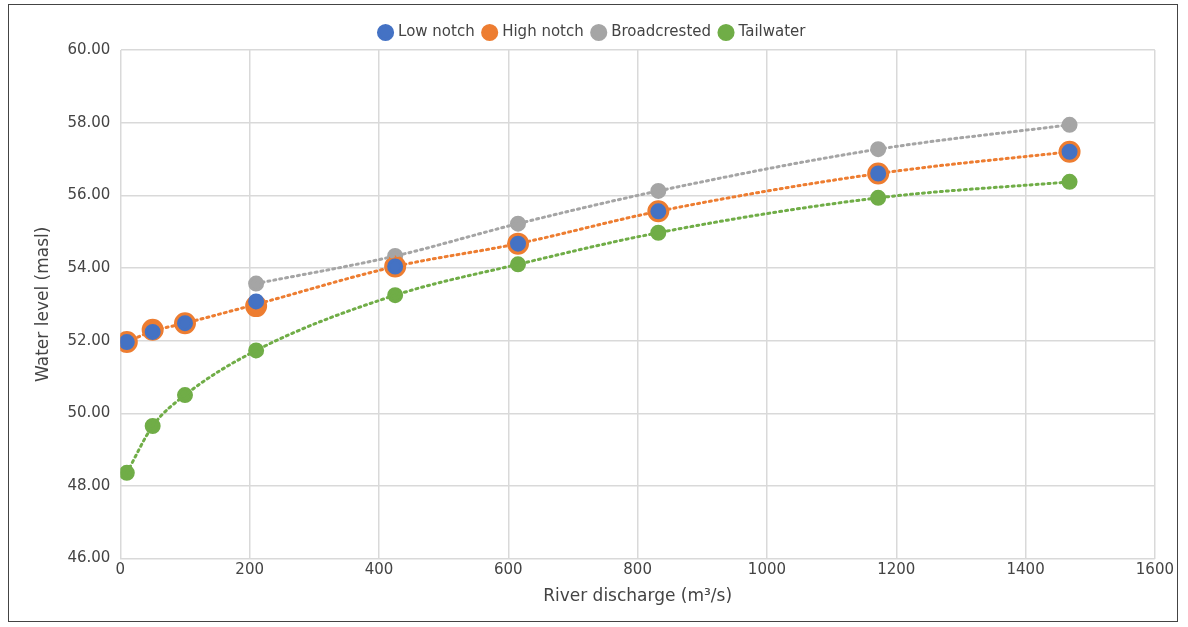  I want to click on legend-label: Tailwater, so click(772, 31).